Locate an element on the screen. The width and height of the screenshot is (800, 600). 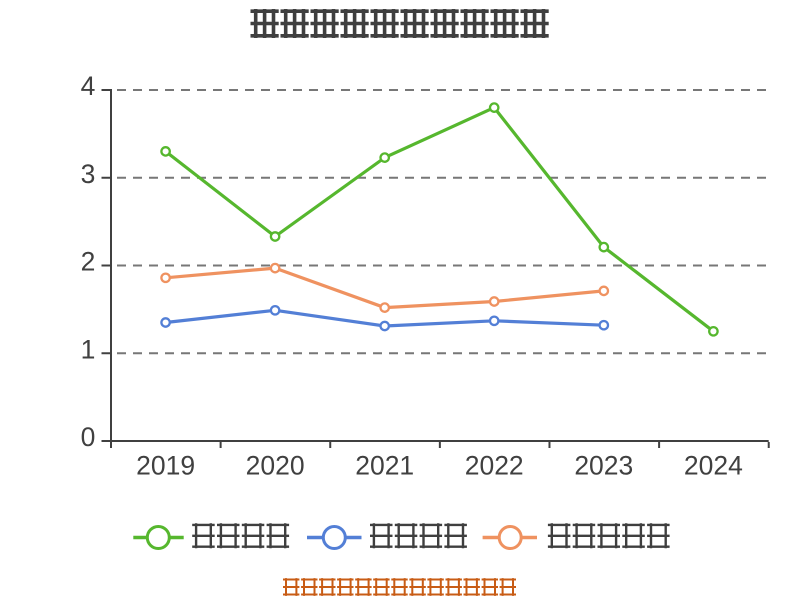
svg-text: 2019 is located at coordinates (165, 466).